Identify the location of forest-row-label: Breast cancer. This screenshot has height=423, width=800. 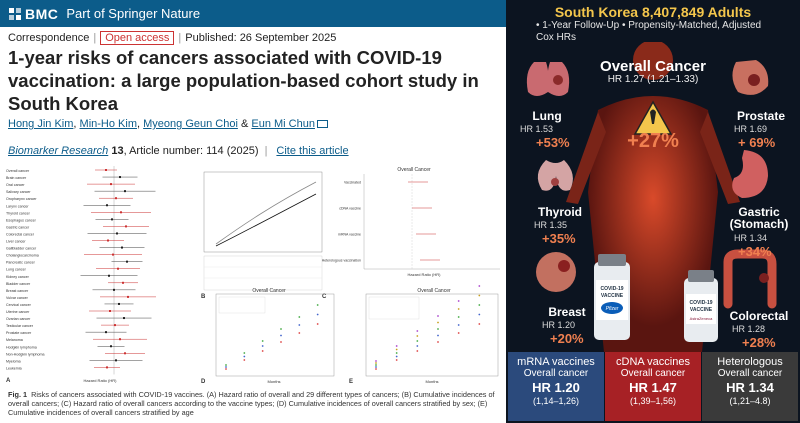
(17, 291).